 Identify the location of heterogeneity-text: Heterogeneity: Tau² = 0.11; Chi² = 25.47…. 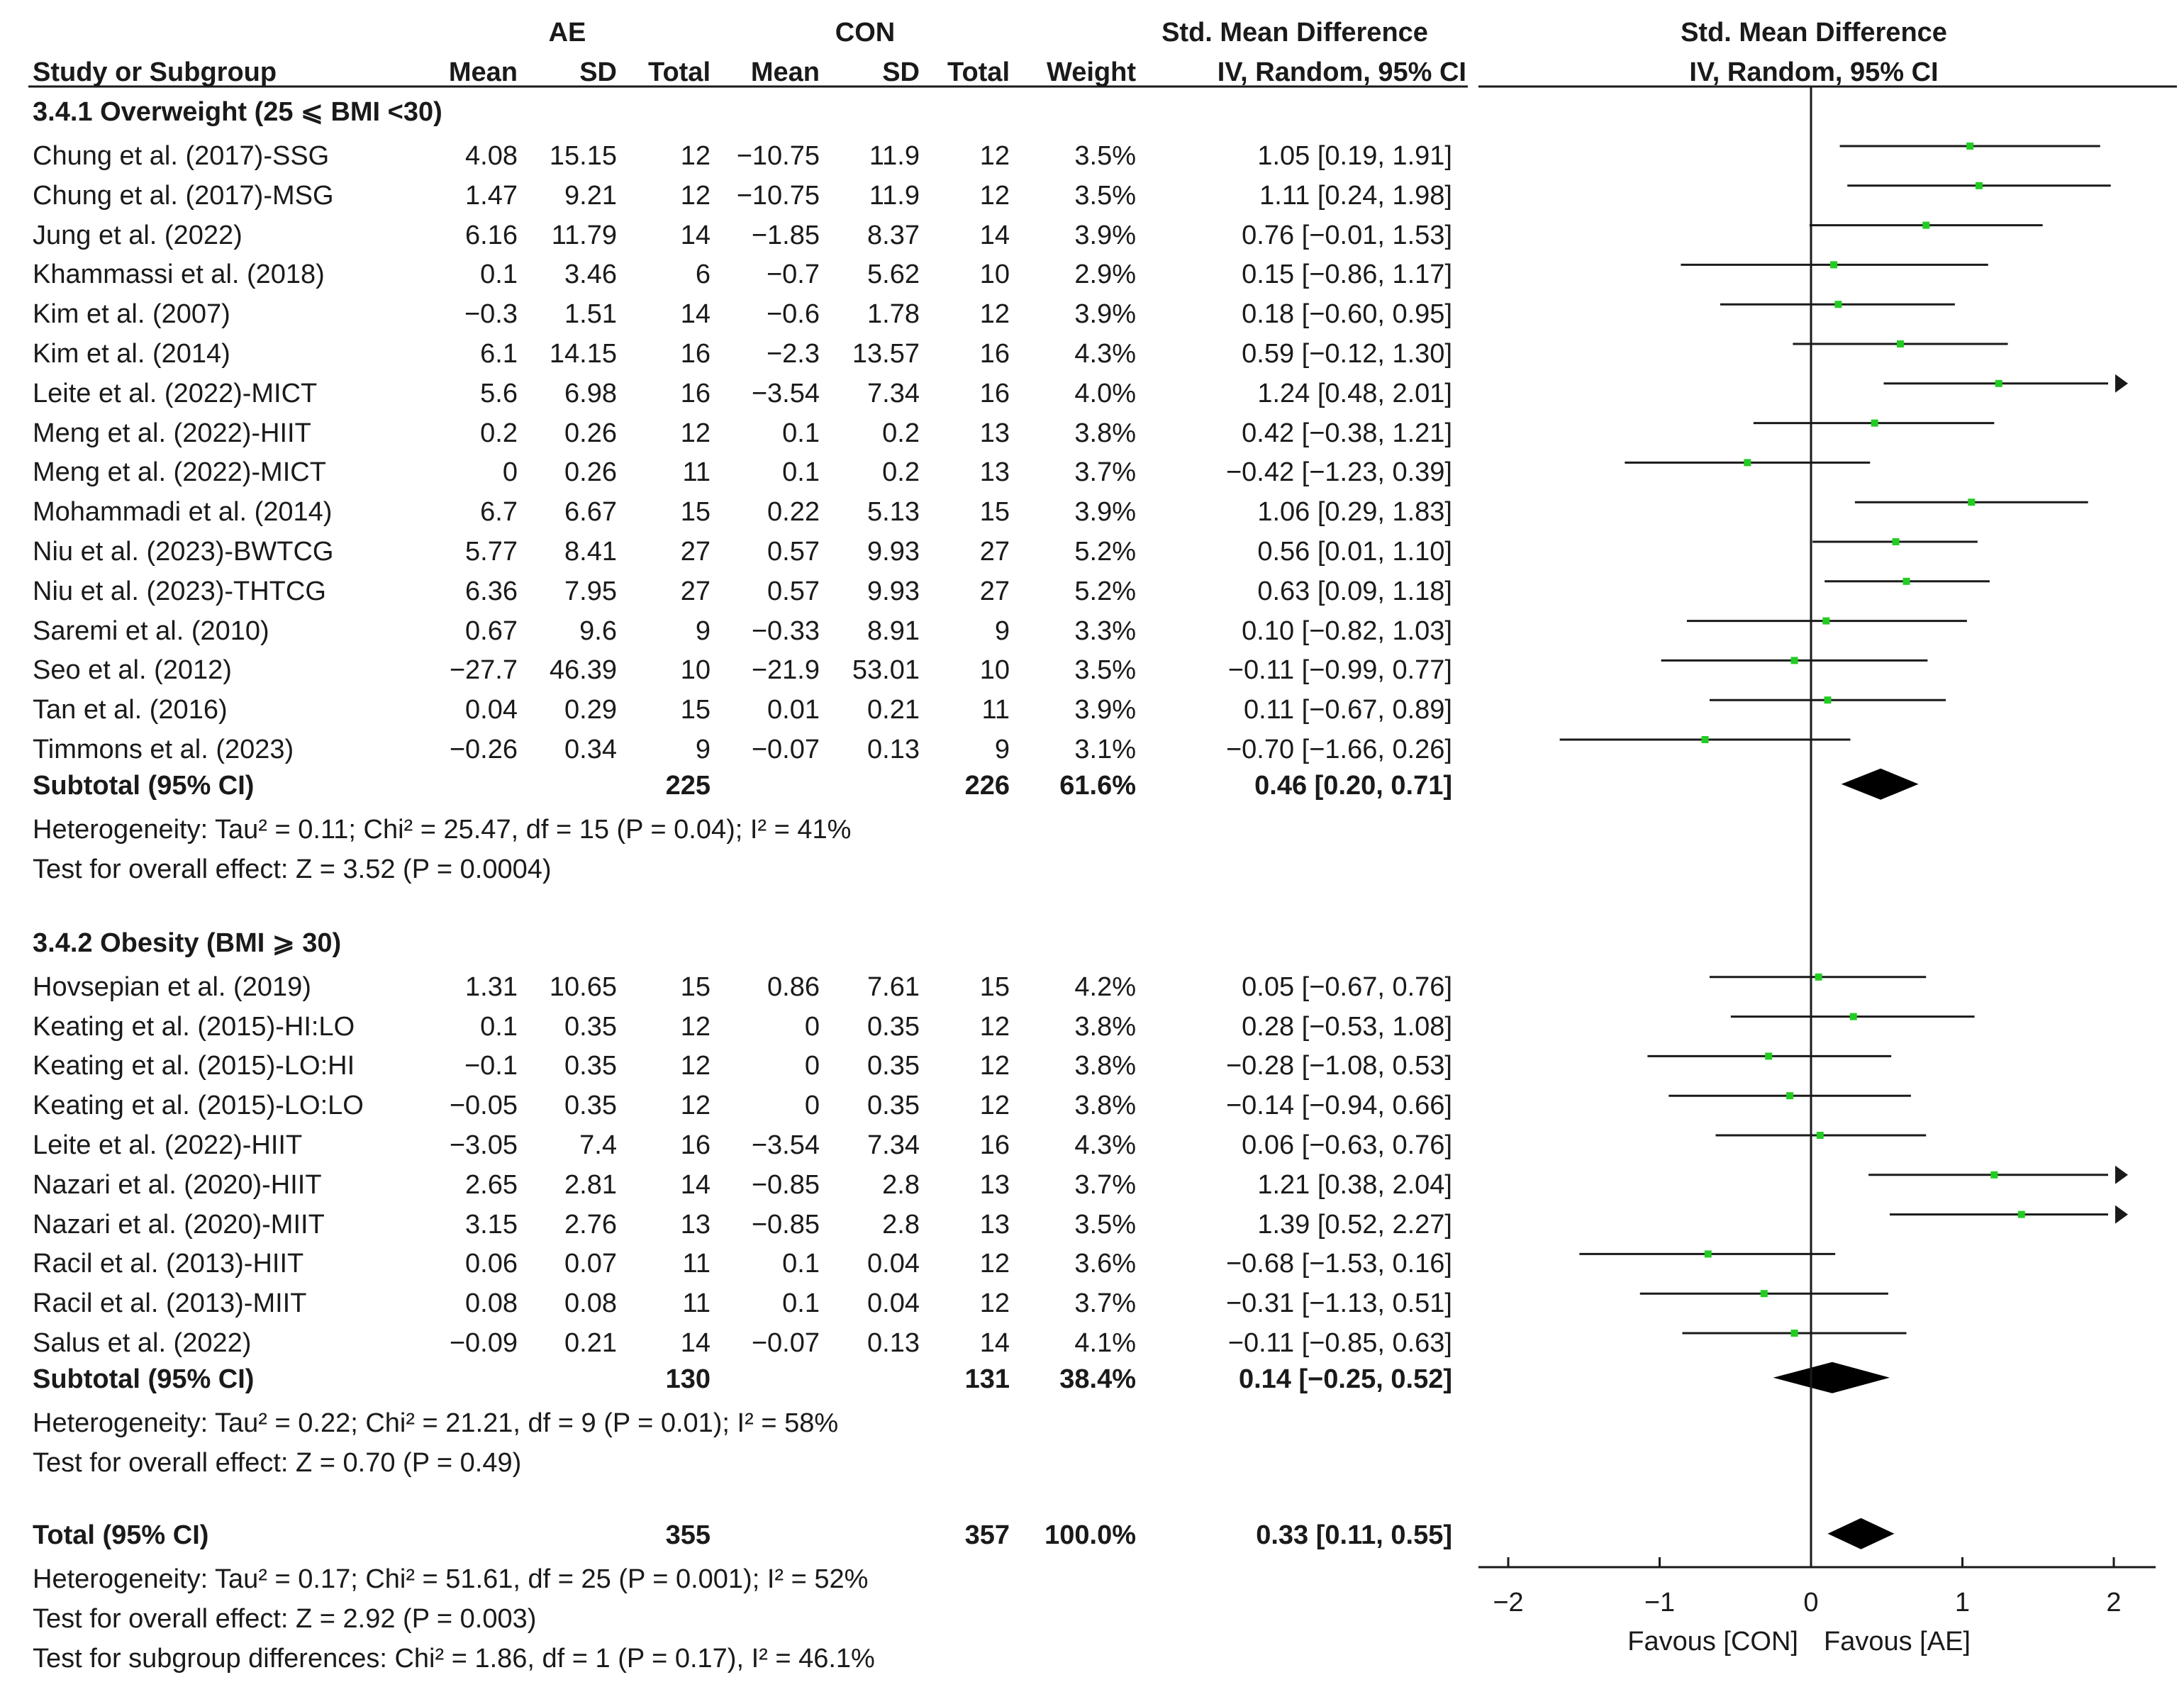
(442, 829).